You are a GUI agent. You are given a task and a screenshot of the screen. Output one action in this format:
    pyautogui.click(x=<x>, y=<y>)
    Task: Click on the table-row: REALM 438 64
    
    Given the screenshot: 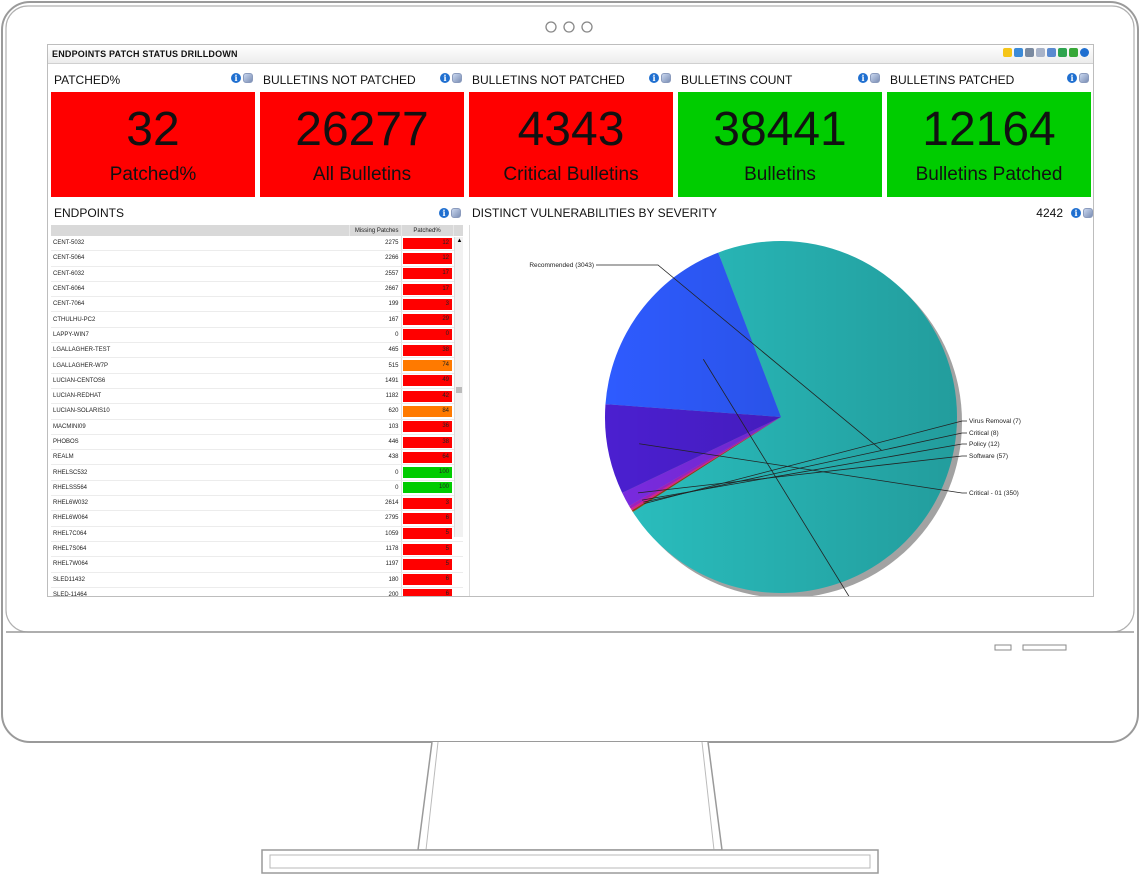 What is the action you would take?
    pyautogui.click(x=257, y=457)
    